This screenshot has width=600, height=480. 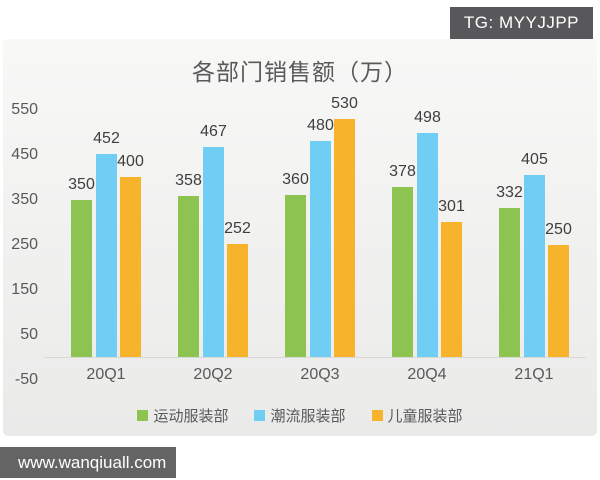 What do you see at coordinates (427, 244) in the screenshot?
I see `bar-潮流服装部-20Q4` at bounding box center [427, 244].